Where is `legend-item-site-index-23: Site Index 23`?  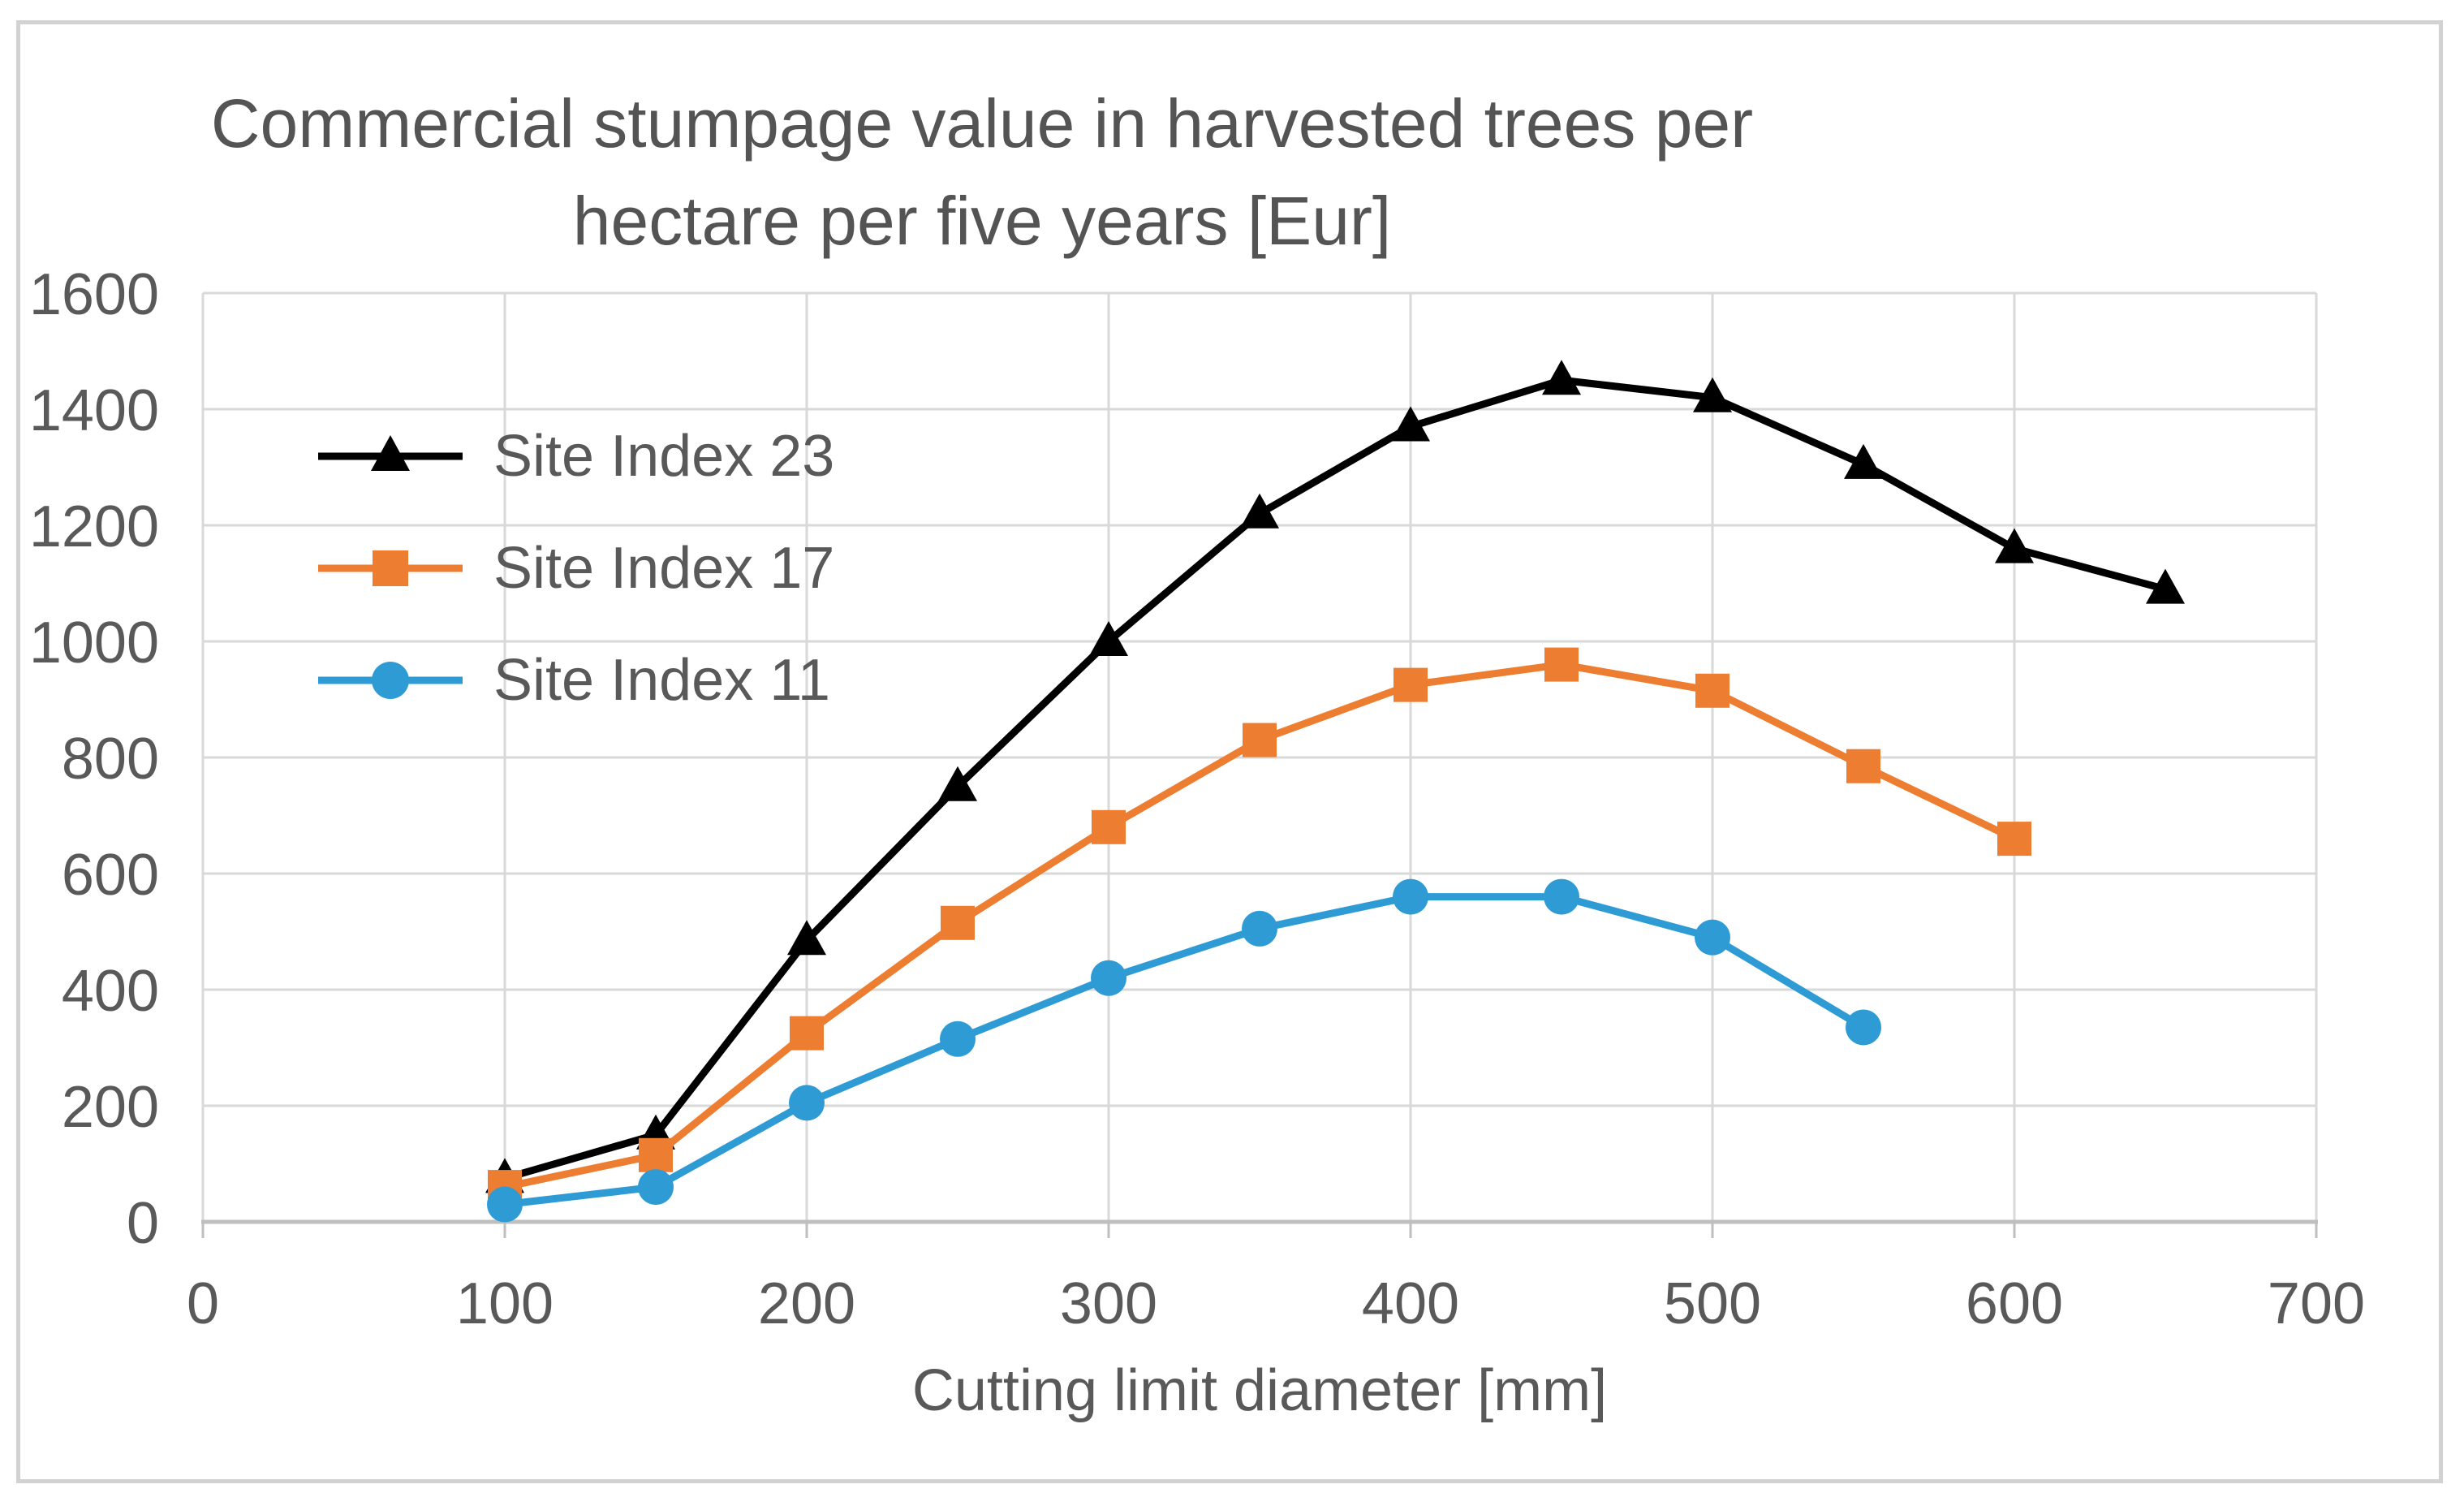 legend-item-site-index-23: Site Index 23 is located at coordinates (576, 456).